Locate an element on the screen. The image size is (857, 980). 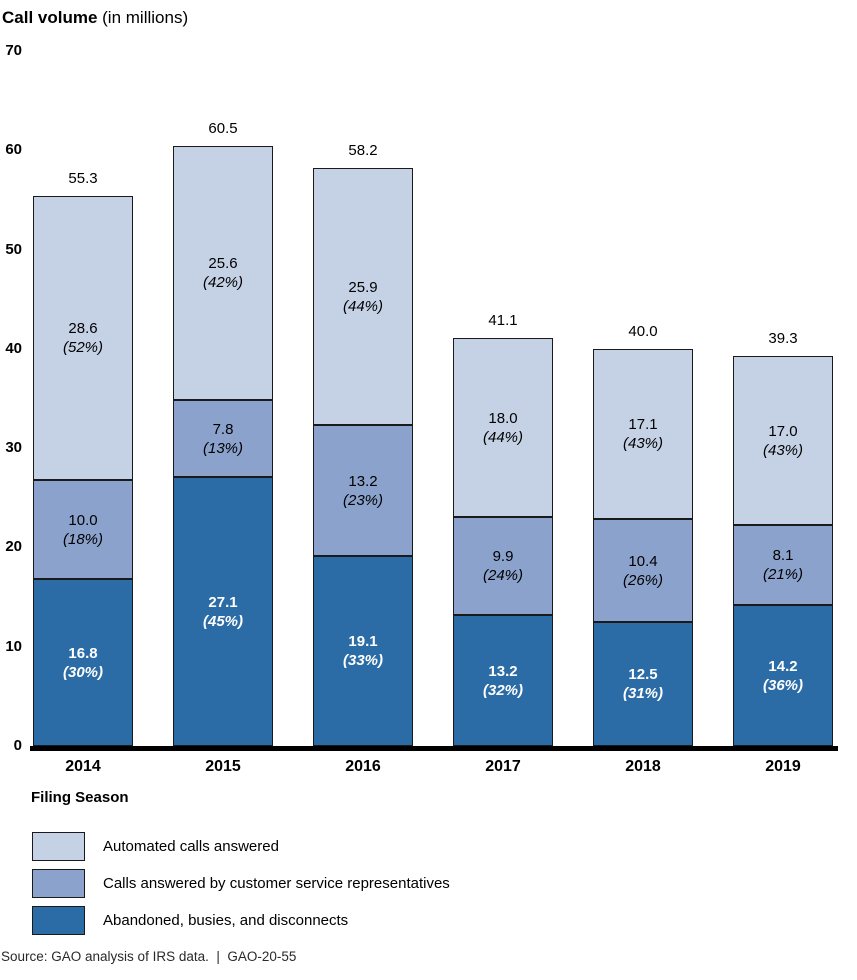
bar-total-label-2016: 58.2 is located at coordinates (363, 150).